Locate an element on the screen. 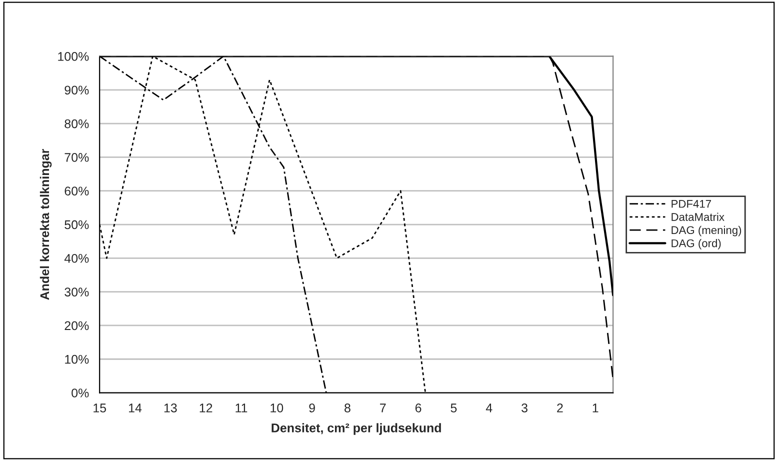 Image resolution: width=778 pixels, height=461 pixels. y-tick-label: 20% is located at coordinates (76, 325).